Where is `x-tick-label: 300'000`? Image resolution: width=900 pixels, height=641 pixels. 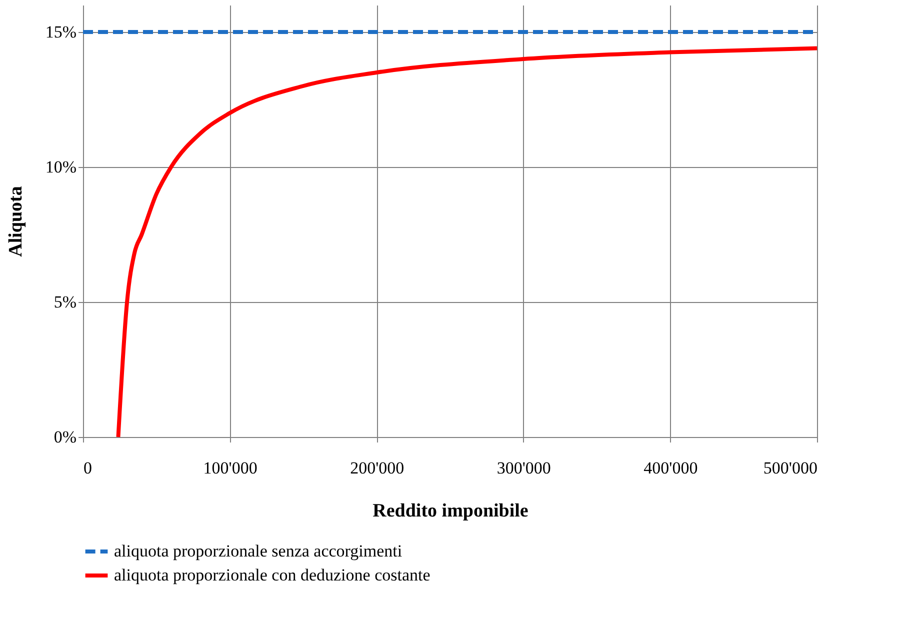
x-tick-label: 300'000 is located at coordinates (523, 468).